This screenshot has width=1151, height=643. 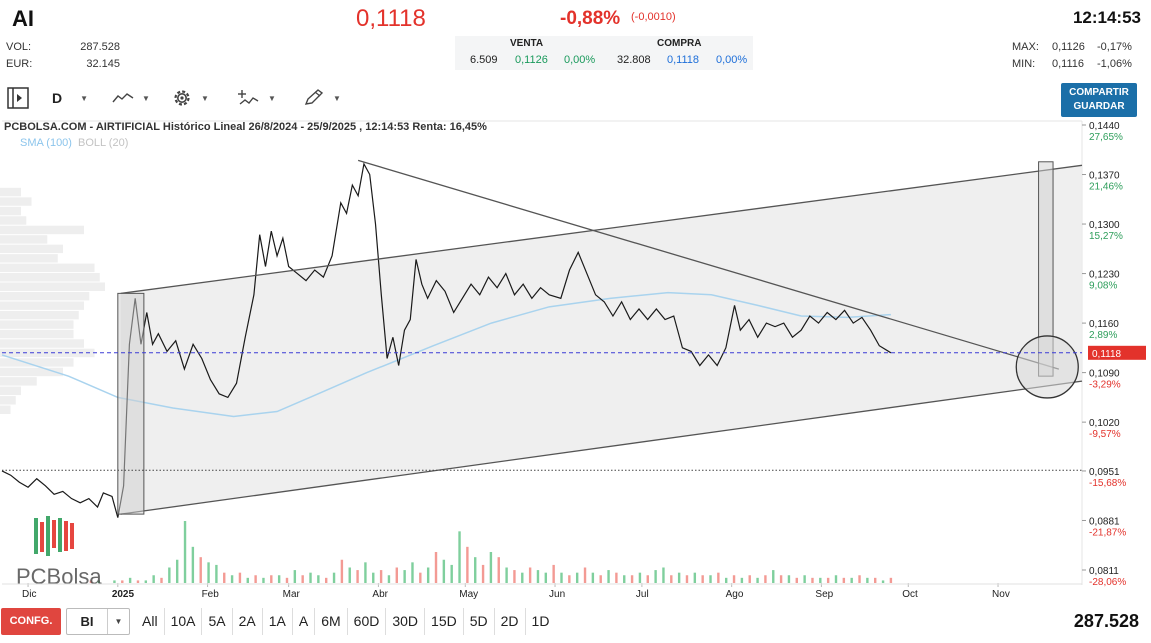 I want to click on config-button: CONFG., so click(x=31, y=621).